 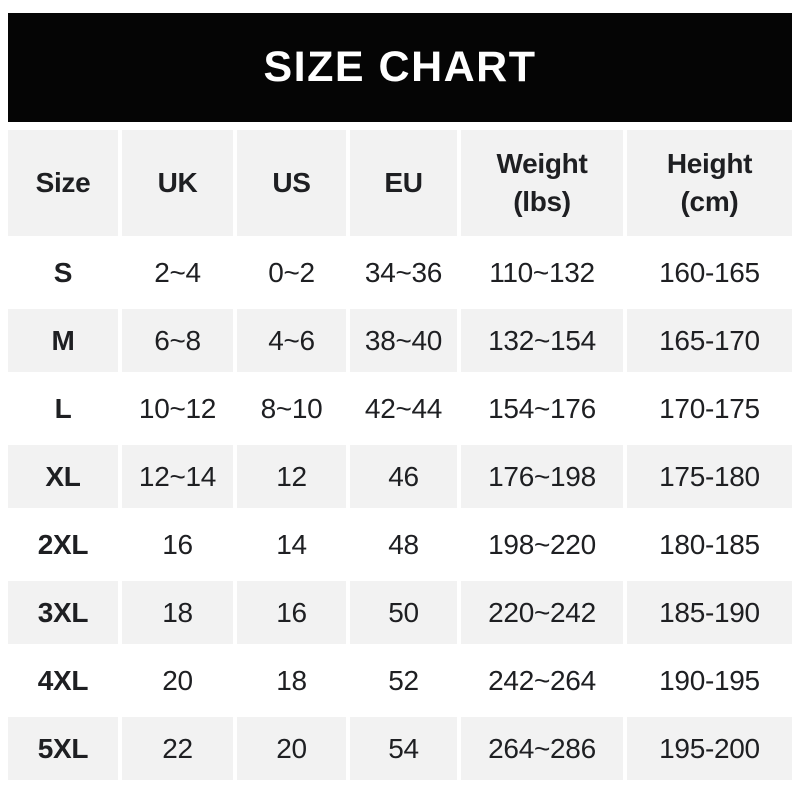 What do you see at coordinates (63, 612) in the screenshot?
I see `size-cell: 3XL` at bounding box center [63, 612].